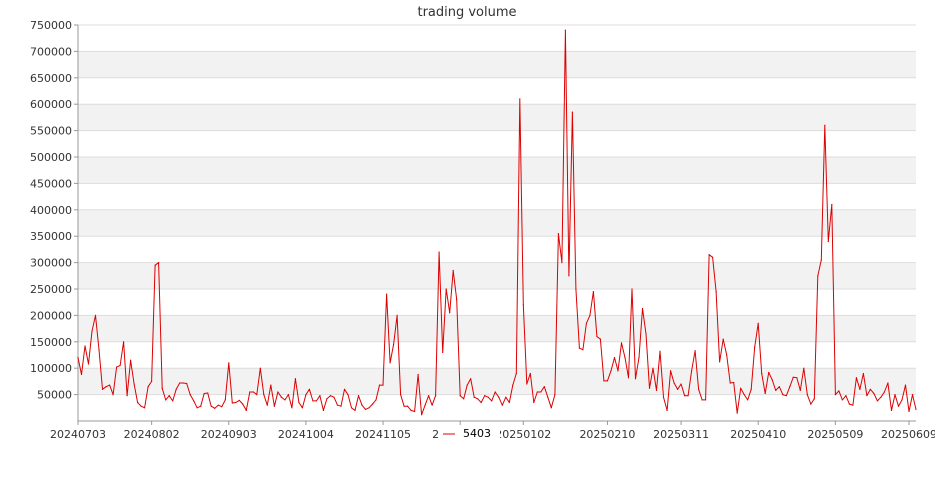 The width and height of the screenshot is (935, 500). I want to click on y-tick-label: 750000, so click(51, 25).